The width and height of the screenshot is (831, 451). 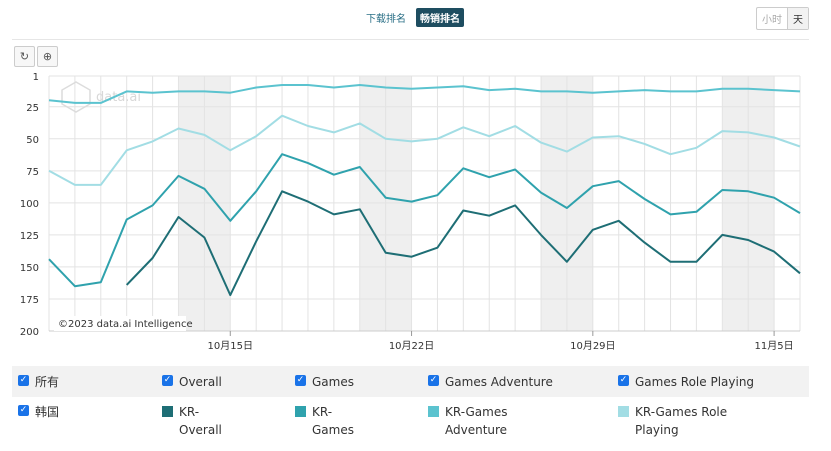 What do you see at coordinates (32, 140) in the screenshot?
I see `y-tick-label: 50` at bounding box center [32, 140].